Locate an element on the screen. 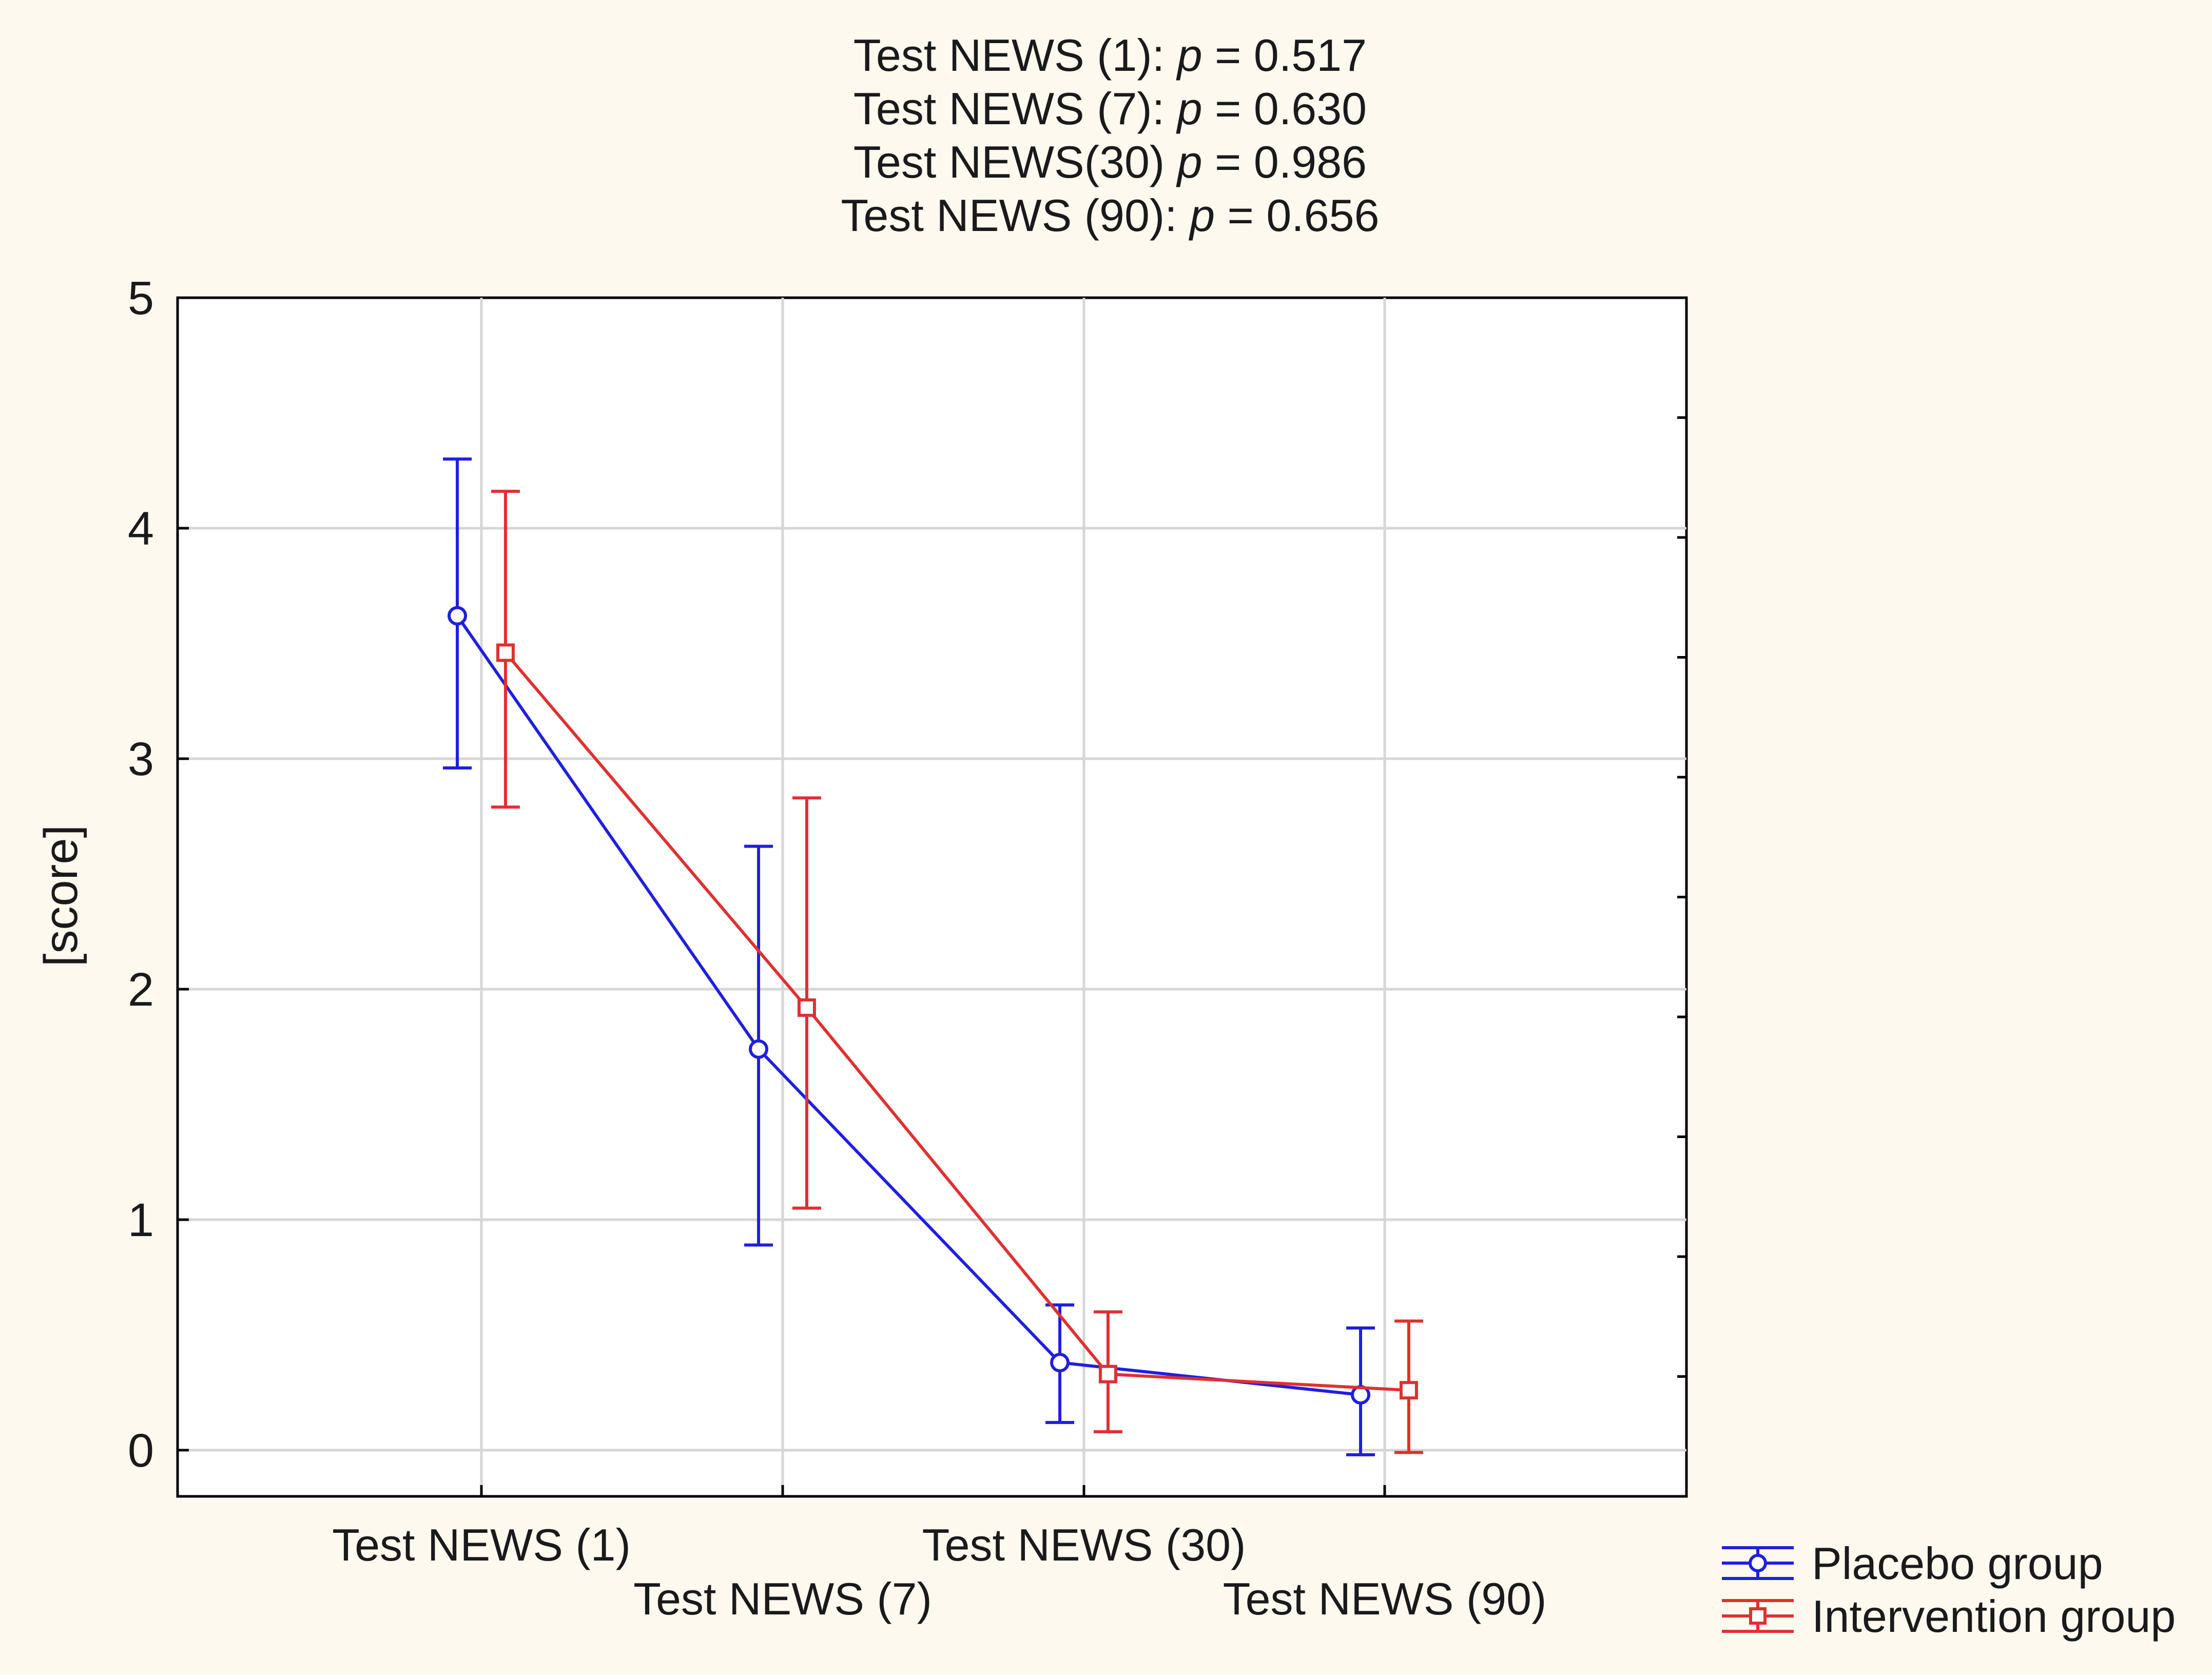 Image resolution: width=2212 pixels, height=1675 pixels. y-axis-label: [score] is located at coordinates (61, 896).